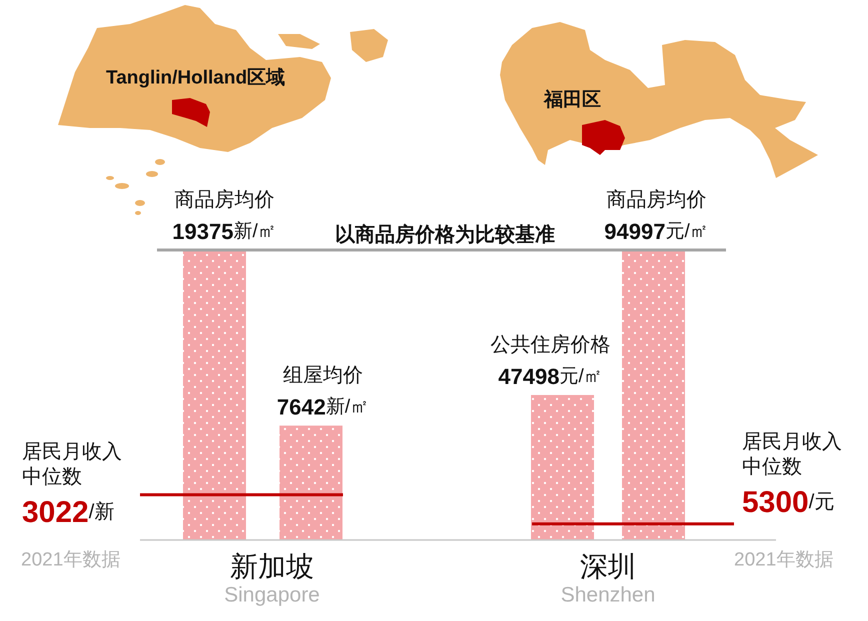  Describe the element at coordinates (656, 231) in the screenshot. I see `data-label: 94997元/㎡` at that location.